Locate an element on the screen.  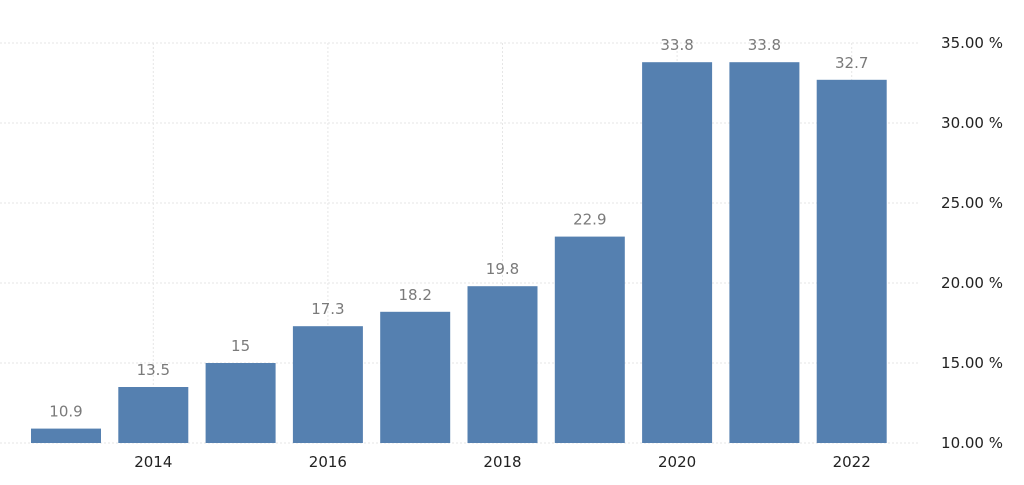
x-axis: 2014 2016 2018 2020 2022 is located at coordinates (502, 462).